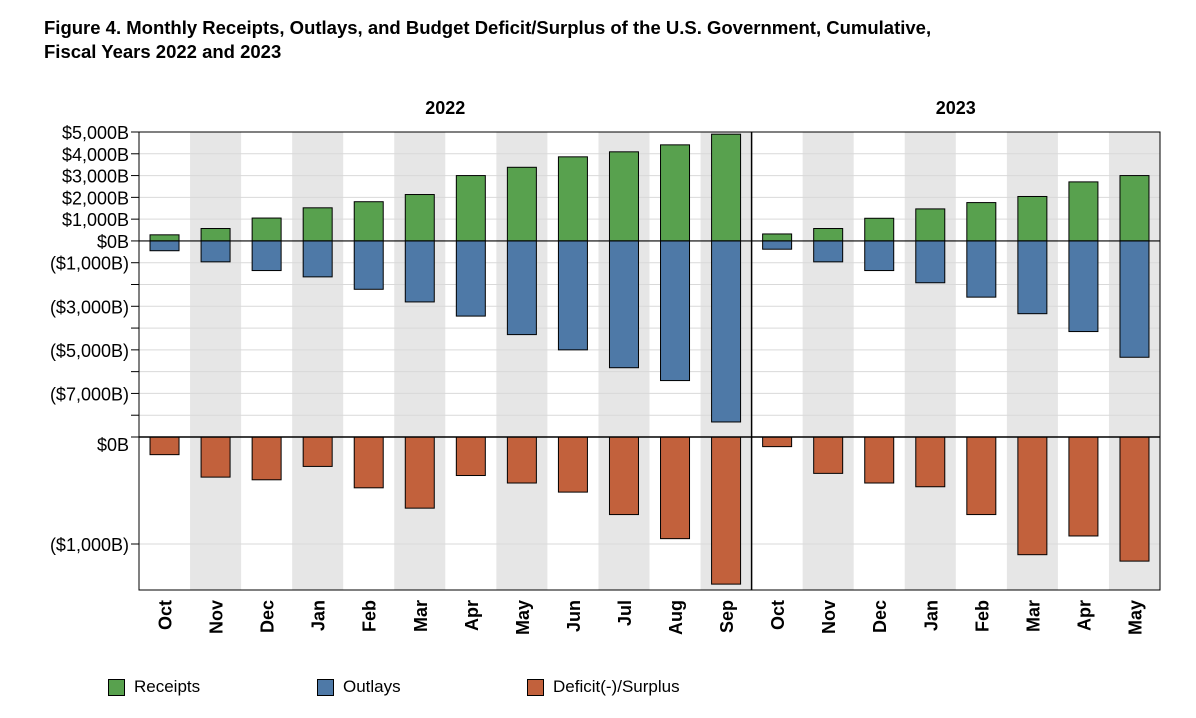  I want to click on y-tick-label-deficit: $0B, so click(113, 445).